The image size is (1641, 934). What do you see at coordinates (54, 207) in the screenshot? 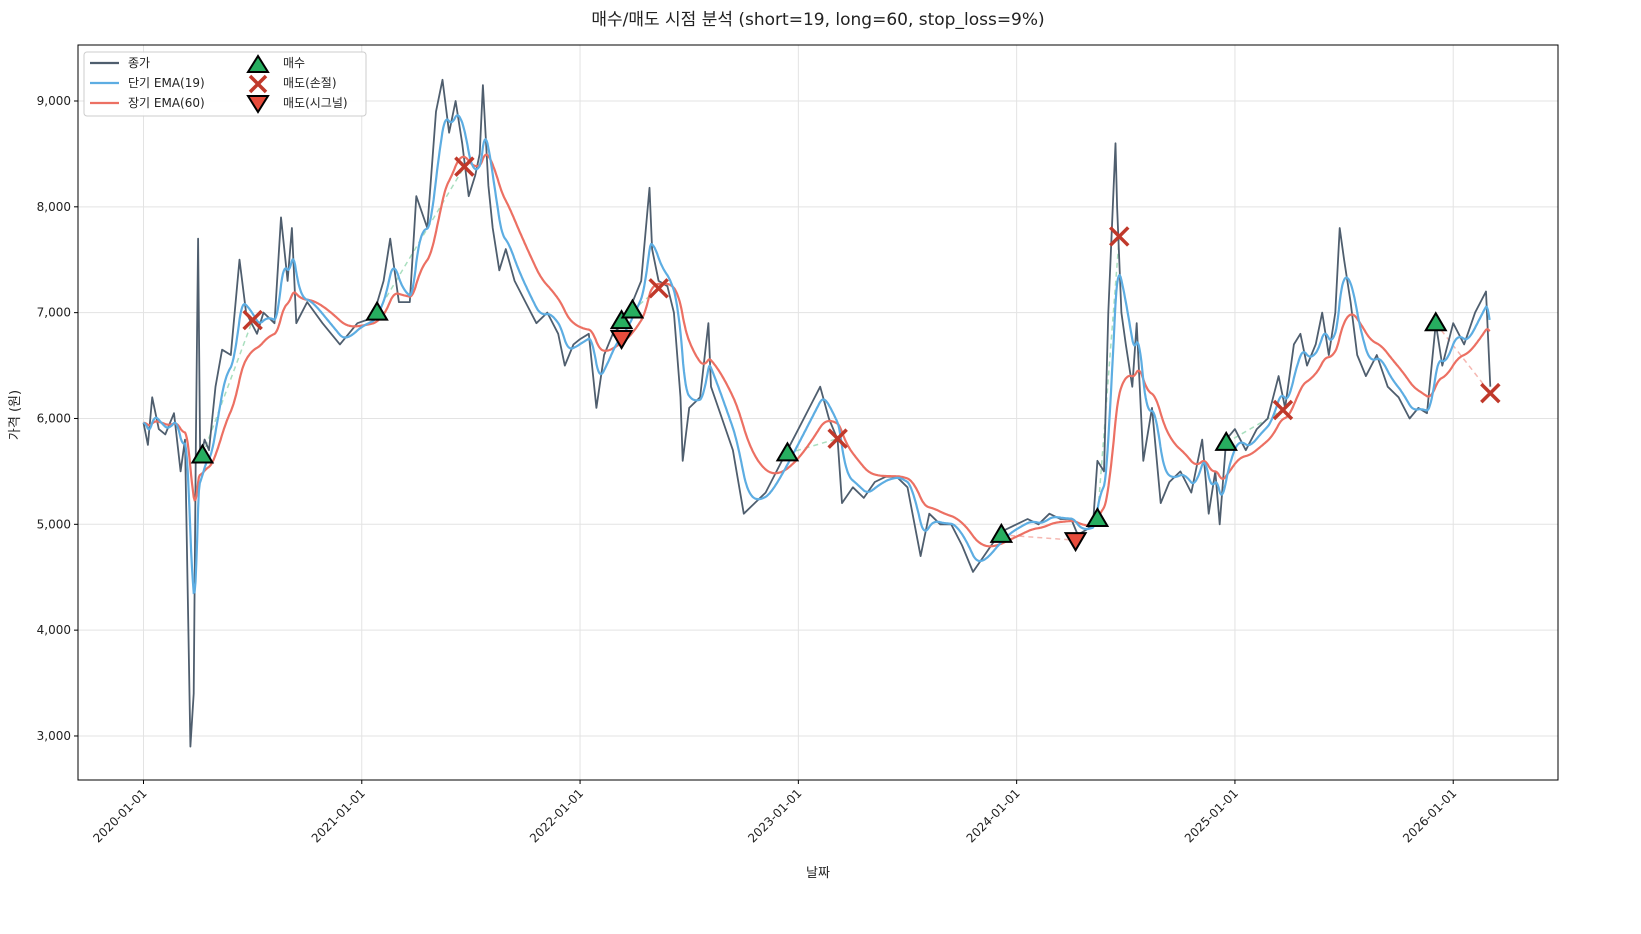
I see `y-tick-label: 8,000` at bounding box center [54, 207].